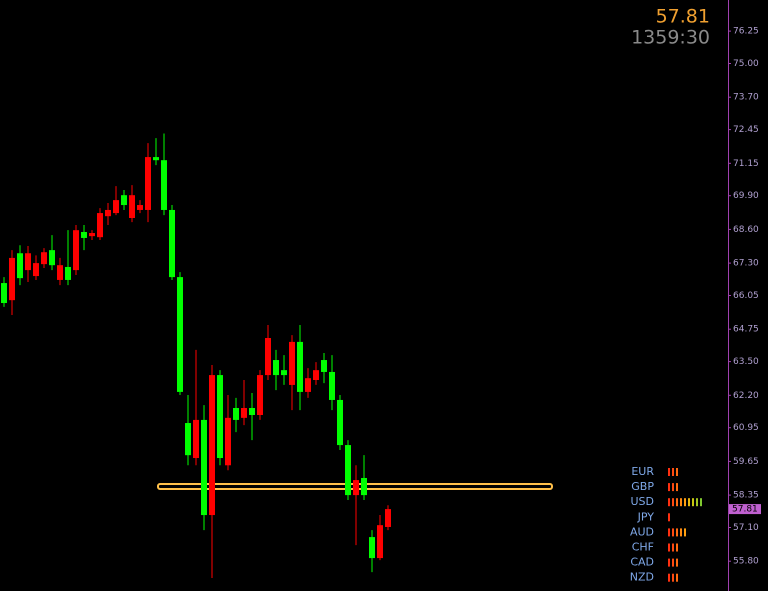 This screenshot has width=768, height=591. Describe the element at coordinates (746, 64) in the screenshot. I see `y-tick-label: 75.00` at that location.